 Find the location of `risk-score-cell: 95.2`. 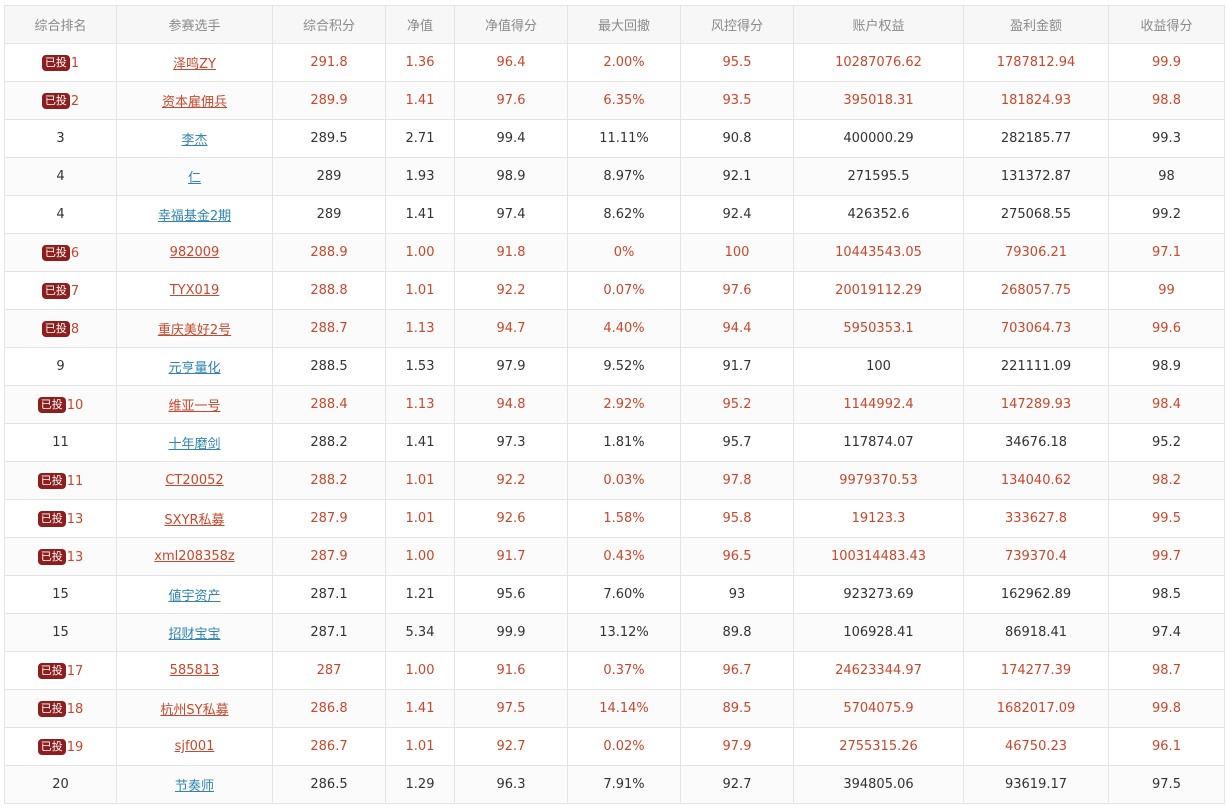

risk-score-cell: 95.2 is located at coordinates (737, 404).